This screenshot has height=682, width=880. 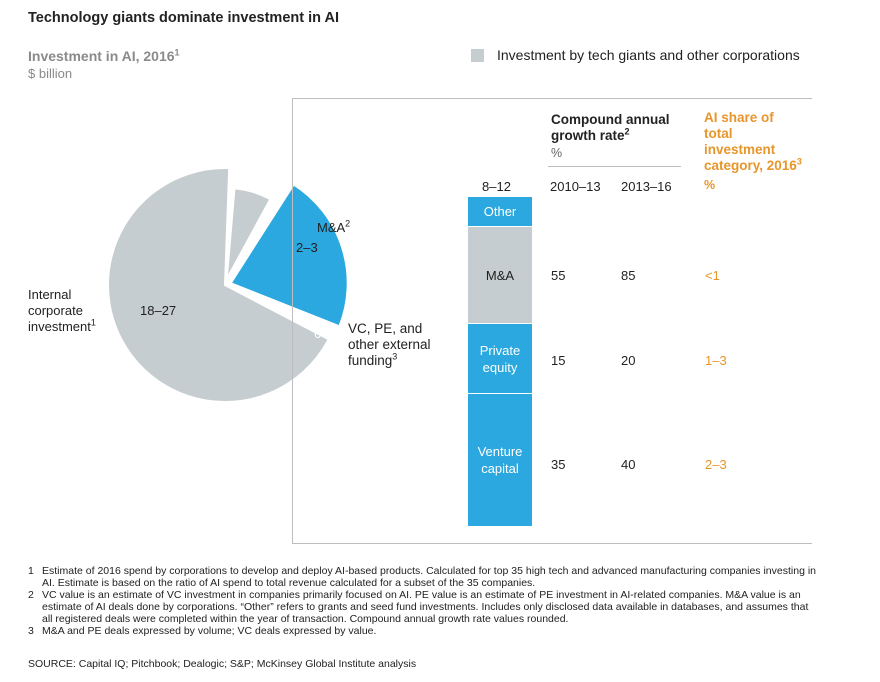 I want to click on cell-mna-cagr-2013-16: 85, so click(x=628, y=275).